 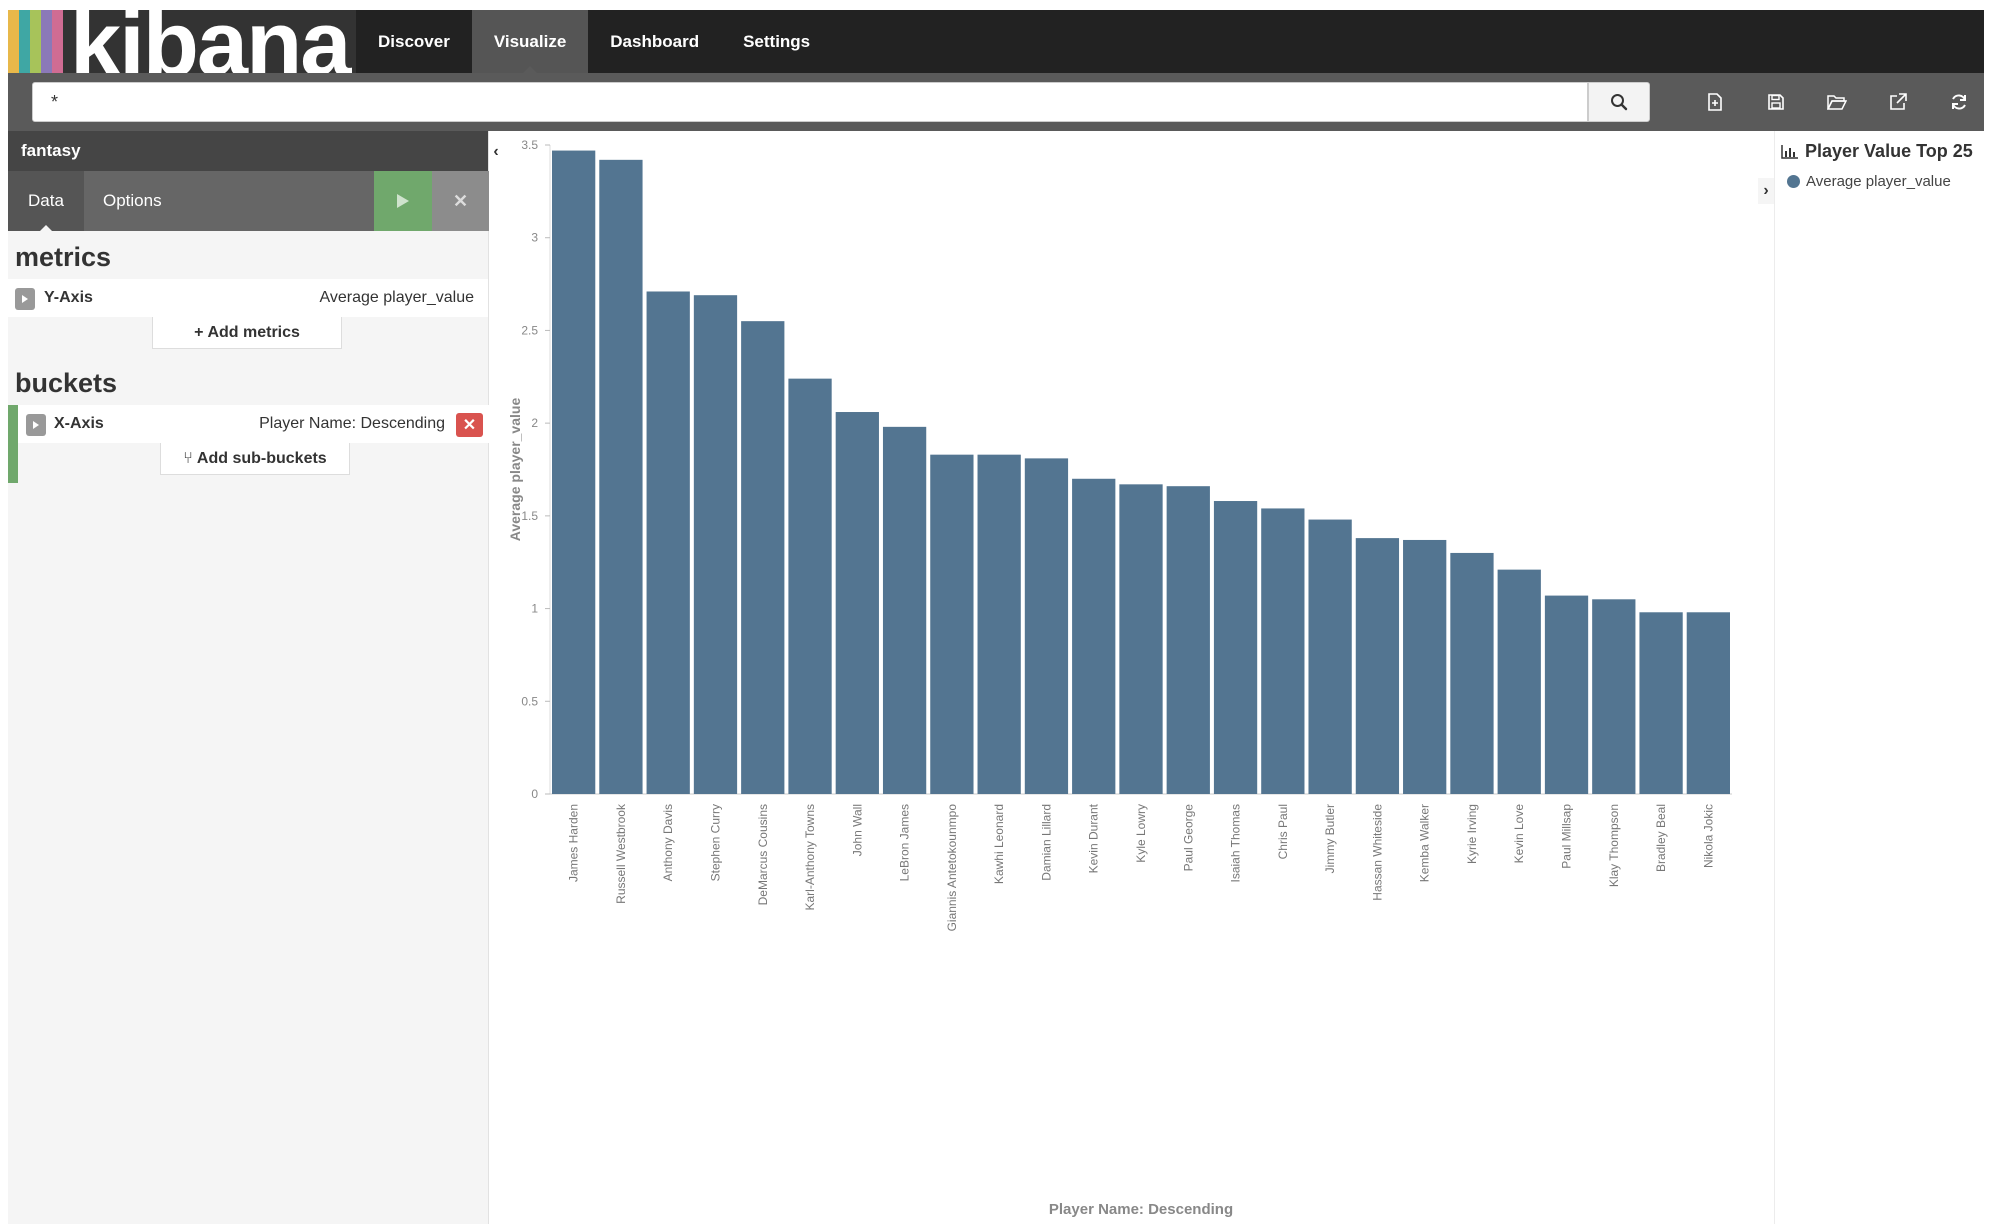 I want to click on discard-changes-button: ✕, so click(x=460, y=201).